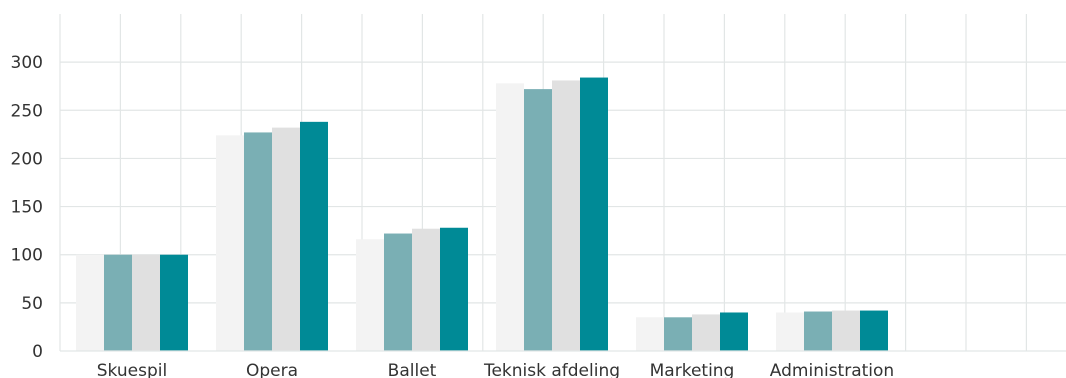 This screenshot has width=1066, height=378. Describe the element at coordinates (132, 369) in the screenshot. I see `x-category-label: Skuespil` at that location.